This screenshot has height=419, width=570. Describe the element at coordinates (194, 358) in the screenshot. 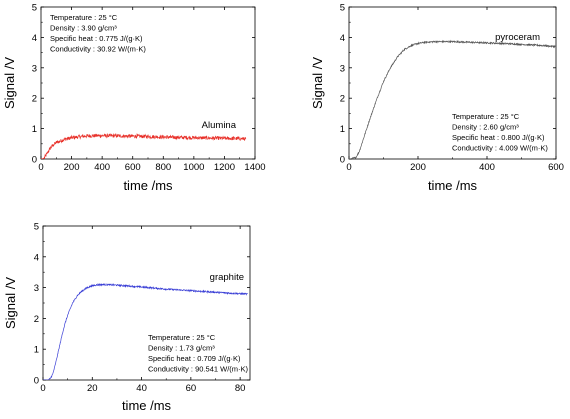

I see `info-line: Specific heat : 0.709 J/(g·K)` at that location.